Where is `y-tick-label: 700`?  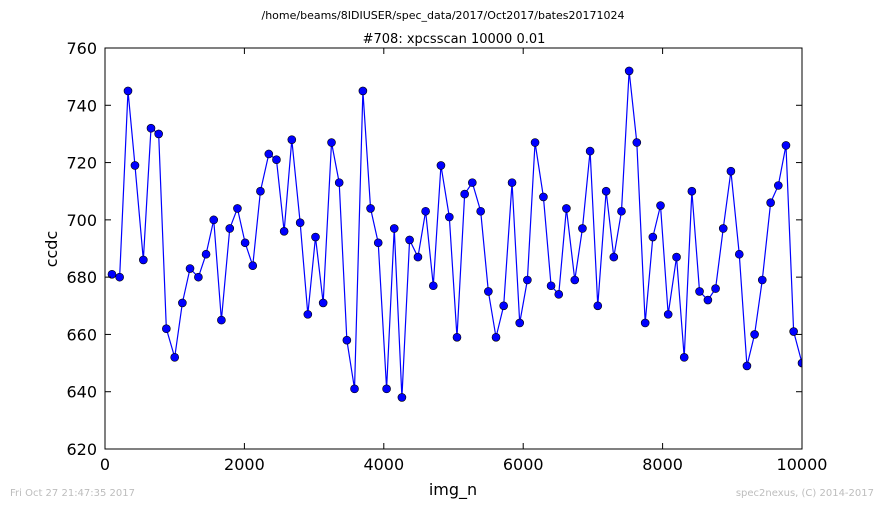
y-tick-label: 700 is located at coordinates (81, 220).